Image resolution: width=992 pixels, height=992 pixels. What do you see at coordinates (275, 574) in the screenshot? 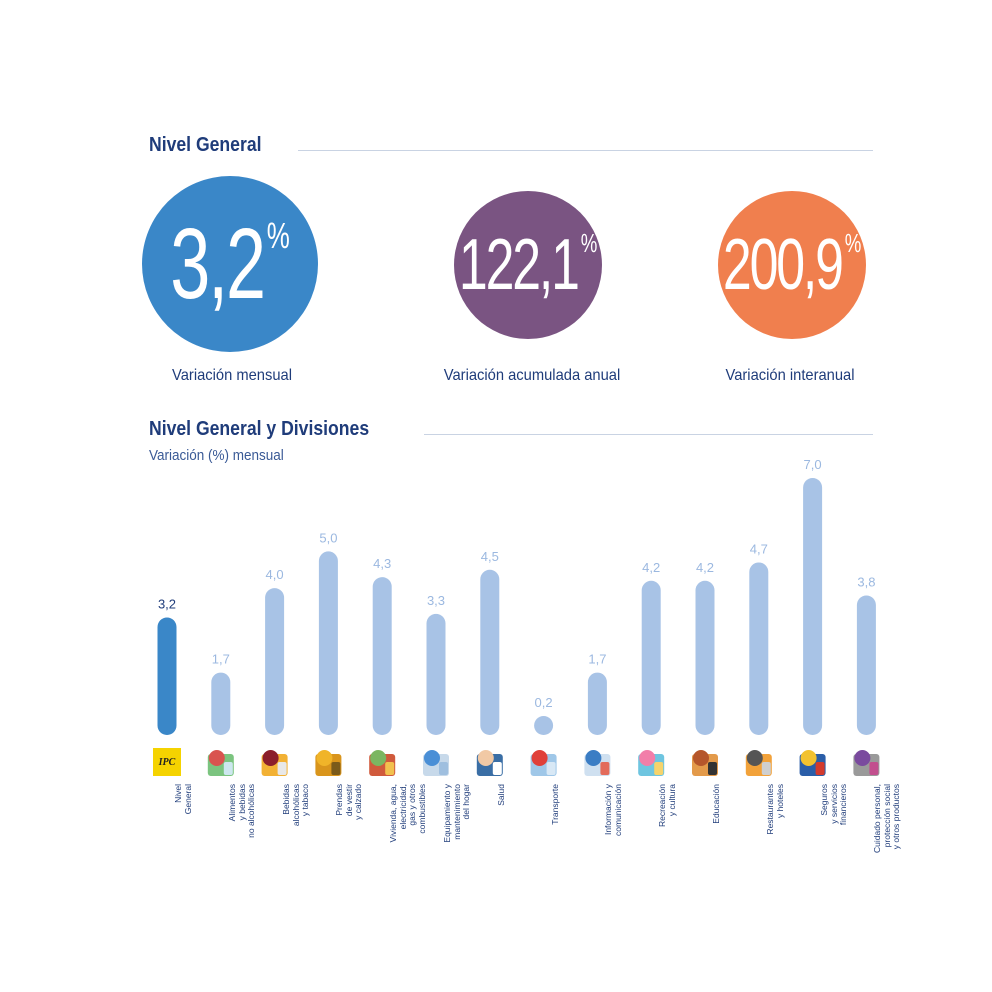
I see `value-label-2: 4,0` at bounding box center [275, 574].